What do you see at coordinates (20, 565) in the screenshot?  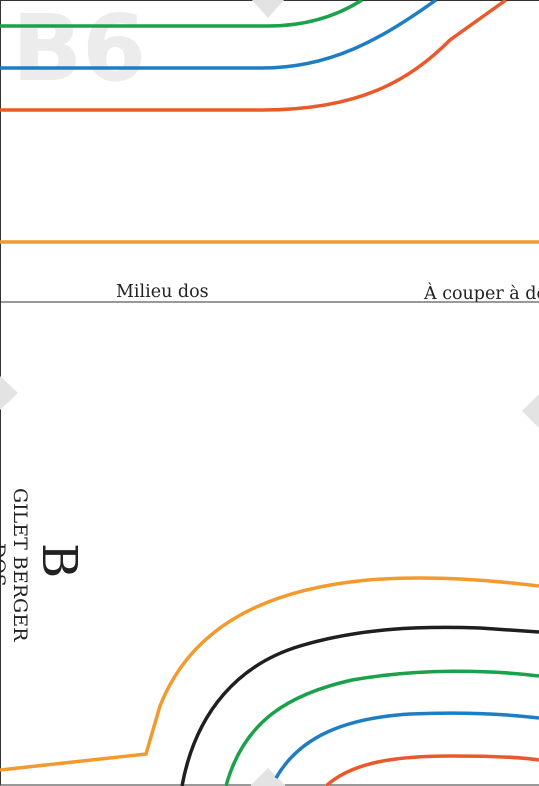 I see `garment-name: GILET BERGER` at bounding box center [20, 565].